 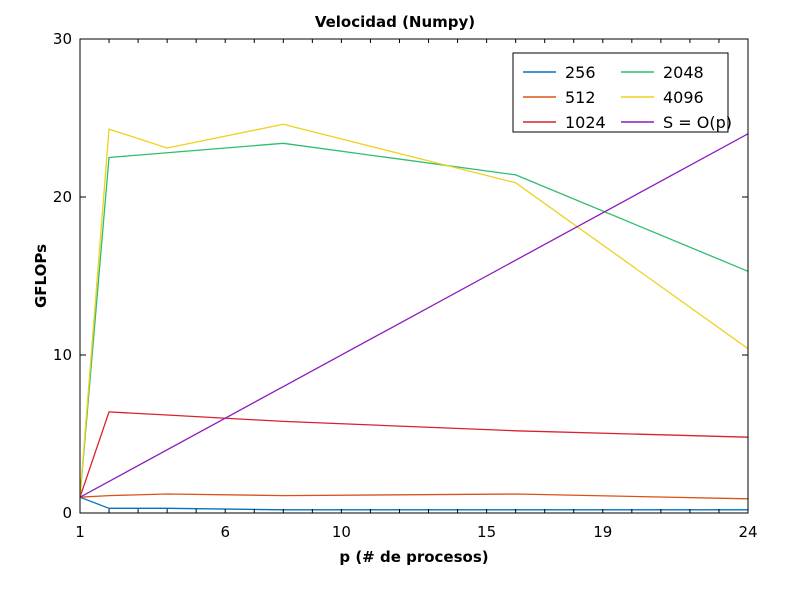 What do you see at coordinates (413, 557) in the screenshot?
I see `x-axis-label: p (# de procesos)` at bounding box center [413, 557].